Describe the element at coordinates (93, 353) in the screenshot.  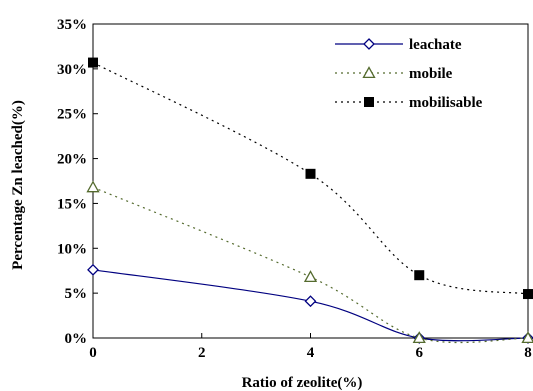
I see `x-tick-label: 0` at that location.